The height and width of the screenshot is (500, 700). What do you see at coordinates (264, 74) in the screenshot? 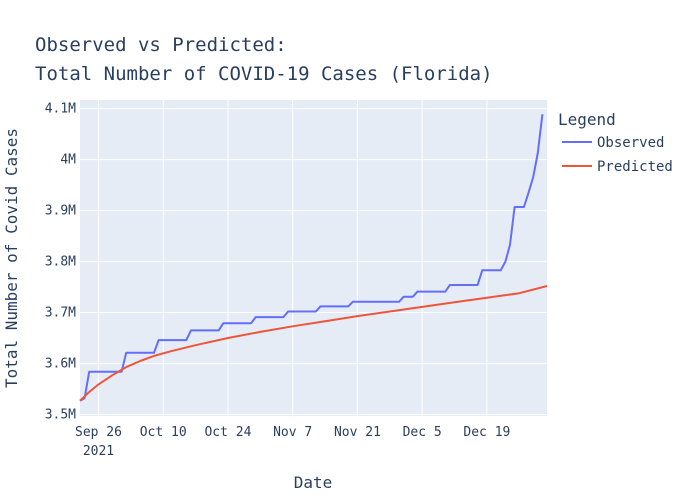
I see `chart-title-line2: Total Number of COVID-19 Cases (Florida)` at bounding box center [264, 74].